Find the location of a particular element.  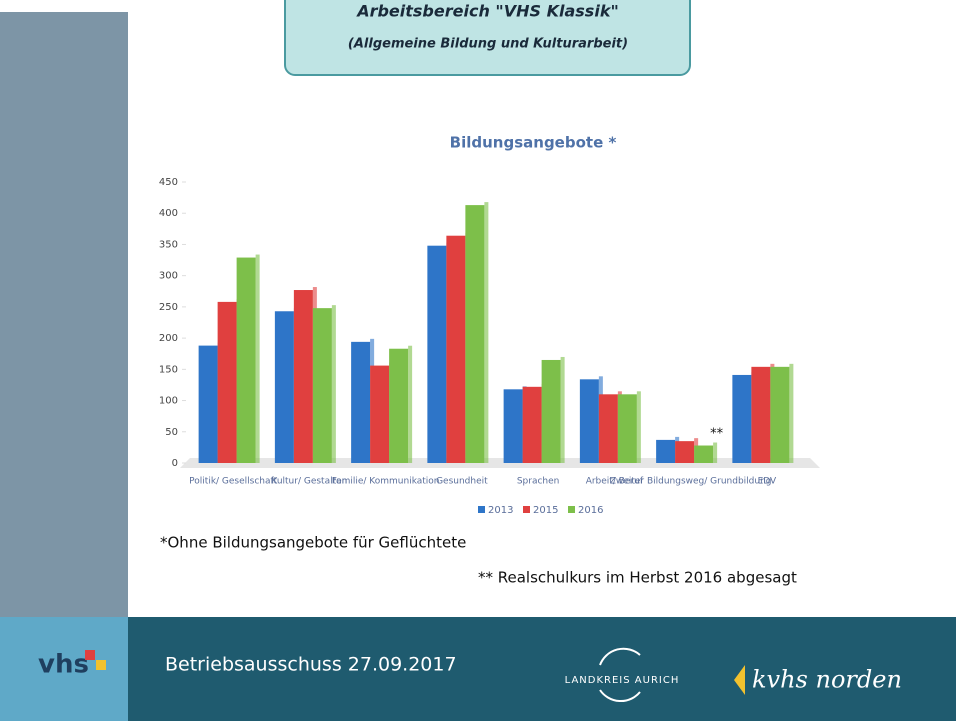

y-tick-label: 250 is located at coordinates (168, 307).